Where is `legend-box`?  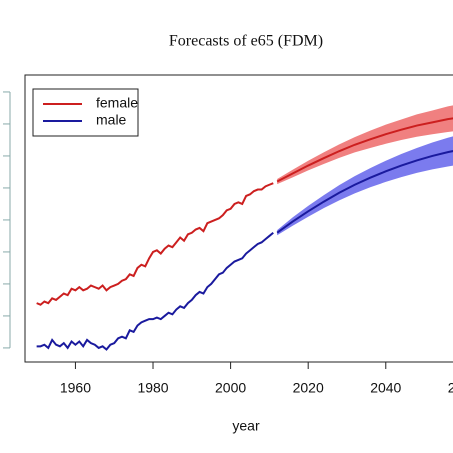 legend-box is located at coordinates (85, 112).